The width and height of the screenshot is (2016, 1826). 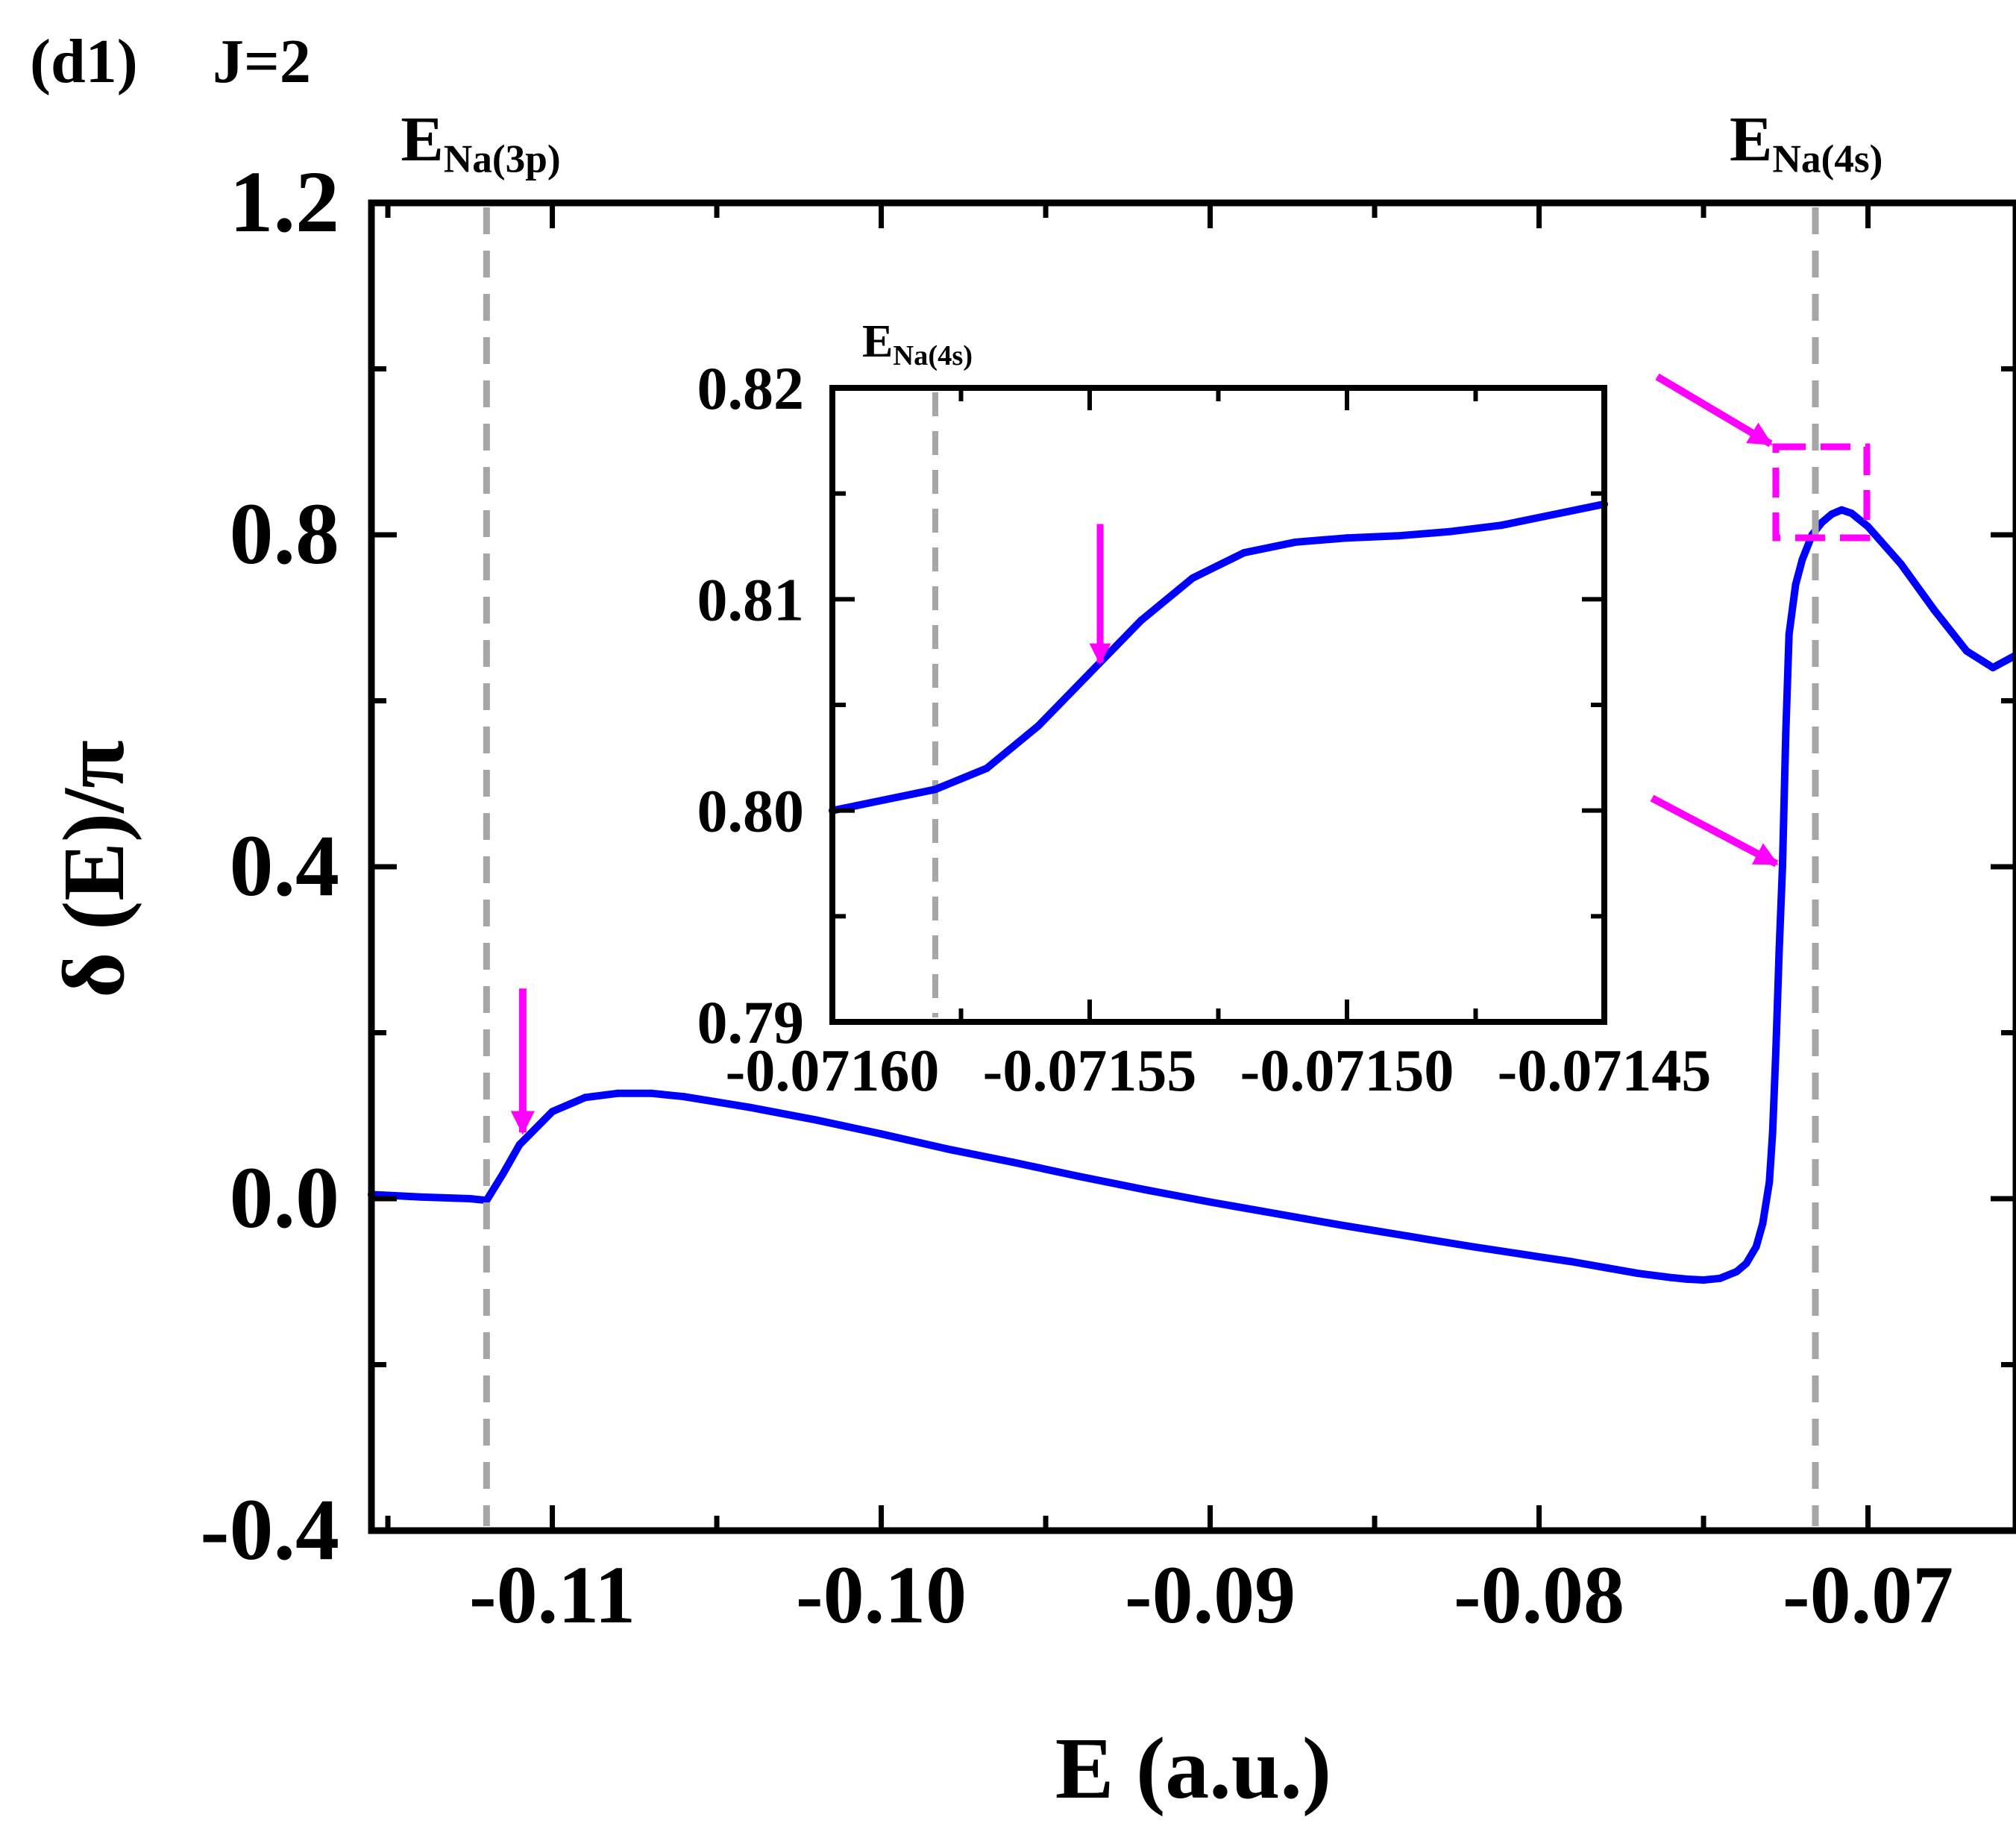 I want to click on main-threshold-label: ENa(3p), so click(x=480, y=142).